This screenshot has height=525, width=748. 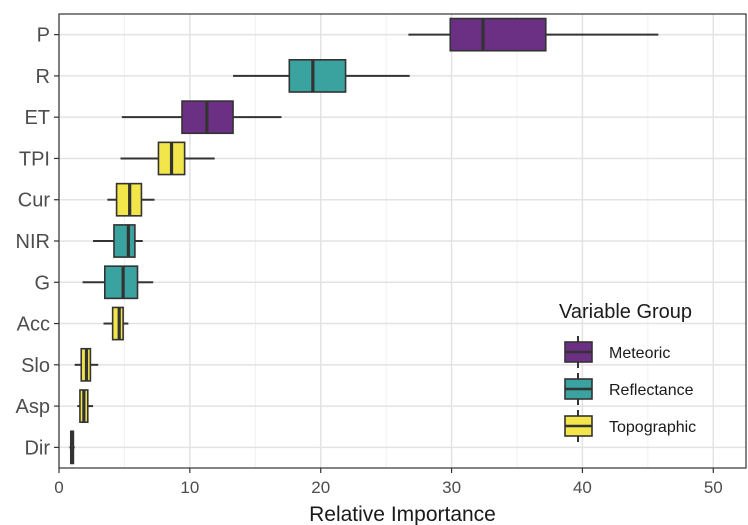 I want to click on boxplot-tpi, so click(x=167, y=158).